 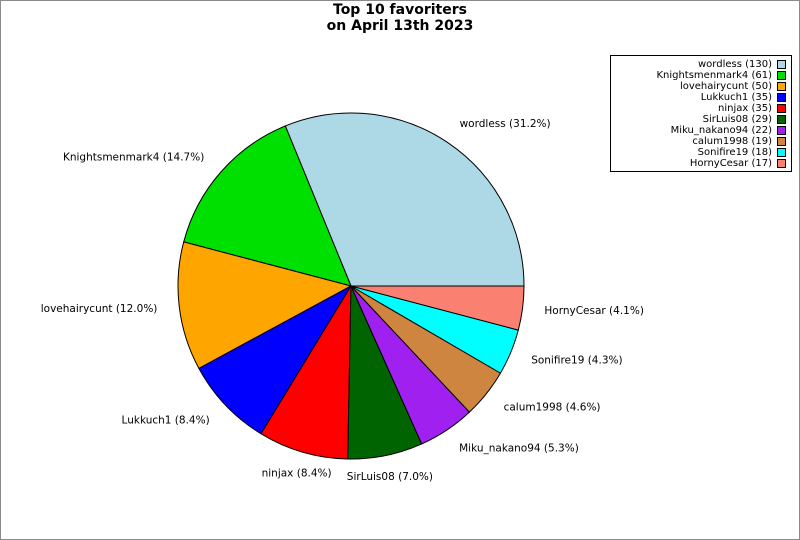 I want to click on legend-item-label: ninjax (35), so click(x=745, y=108).